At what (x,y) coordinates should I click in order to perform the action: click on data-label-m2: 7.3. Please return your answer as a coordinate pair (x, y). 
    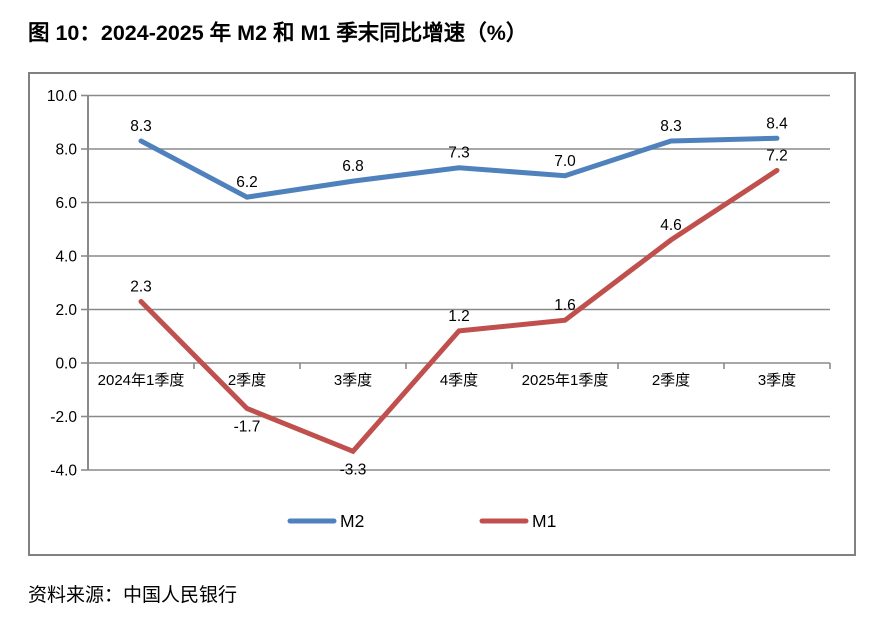
    Looking at the image, I should click on (459, 153).